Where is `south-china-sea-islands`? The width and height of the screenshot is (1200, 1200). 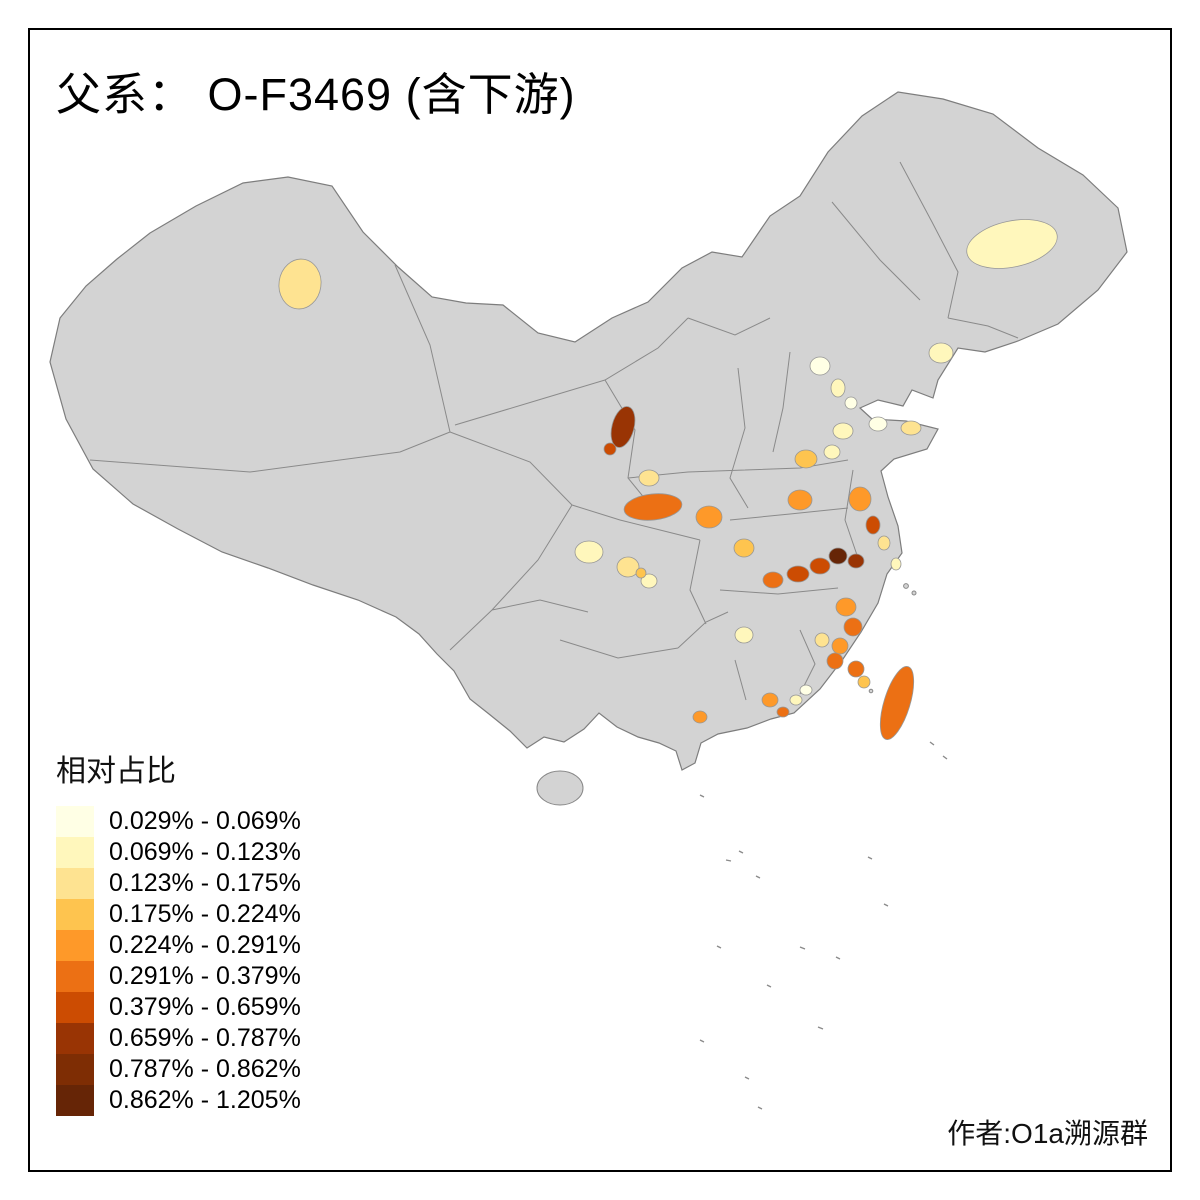 south-china-sea-islands is located at coordinates (823, 925).